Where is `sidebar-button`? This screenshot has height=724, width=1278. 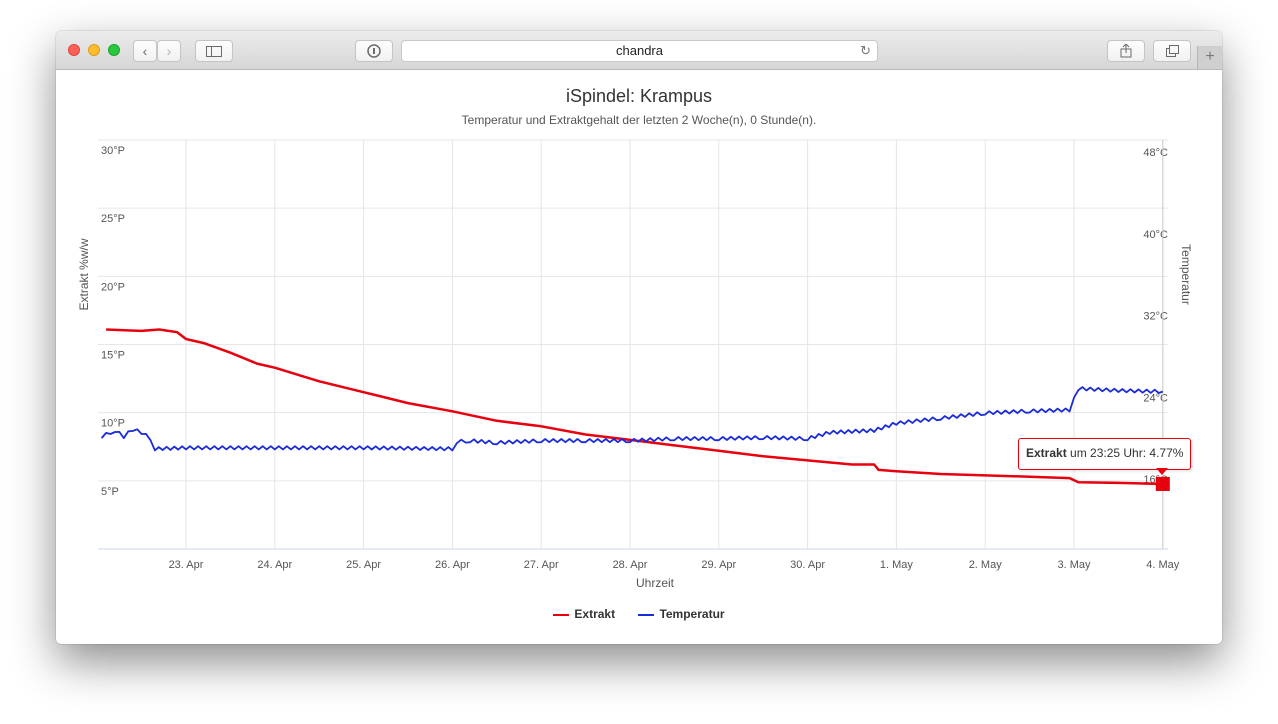
sidebar-button is located at coordinates (214, 51).